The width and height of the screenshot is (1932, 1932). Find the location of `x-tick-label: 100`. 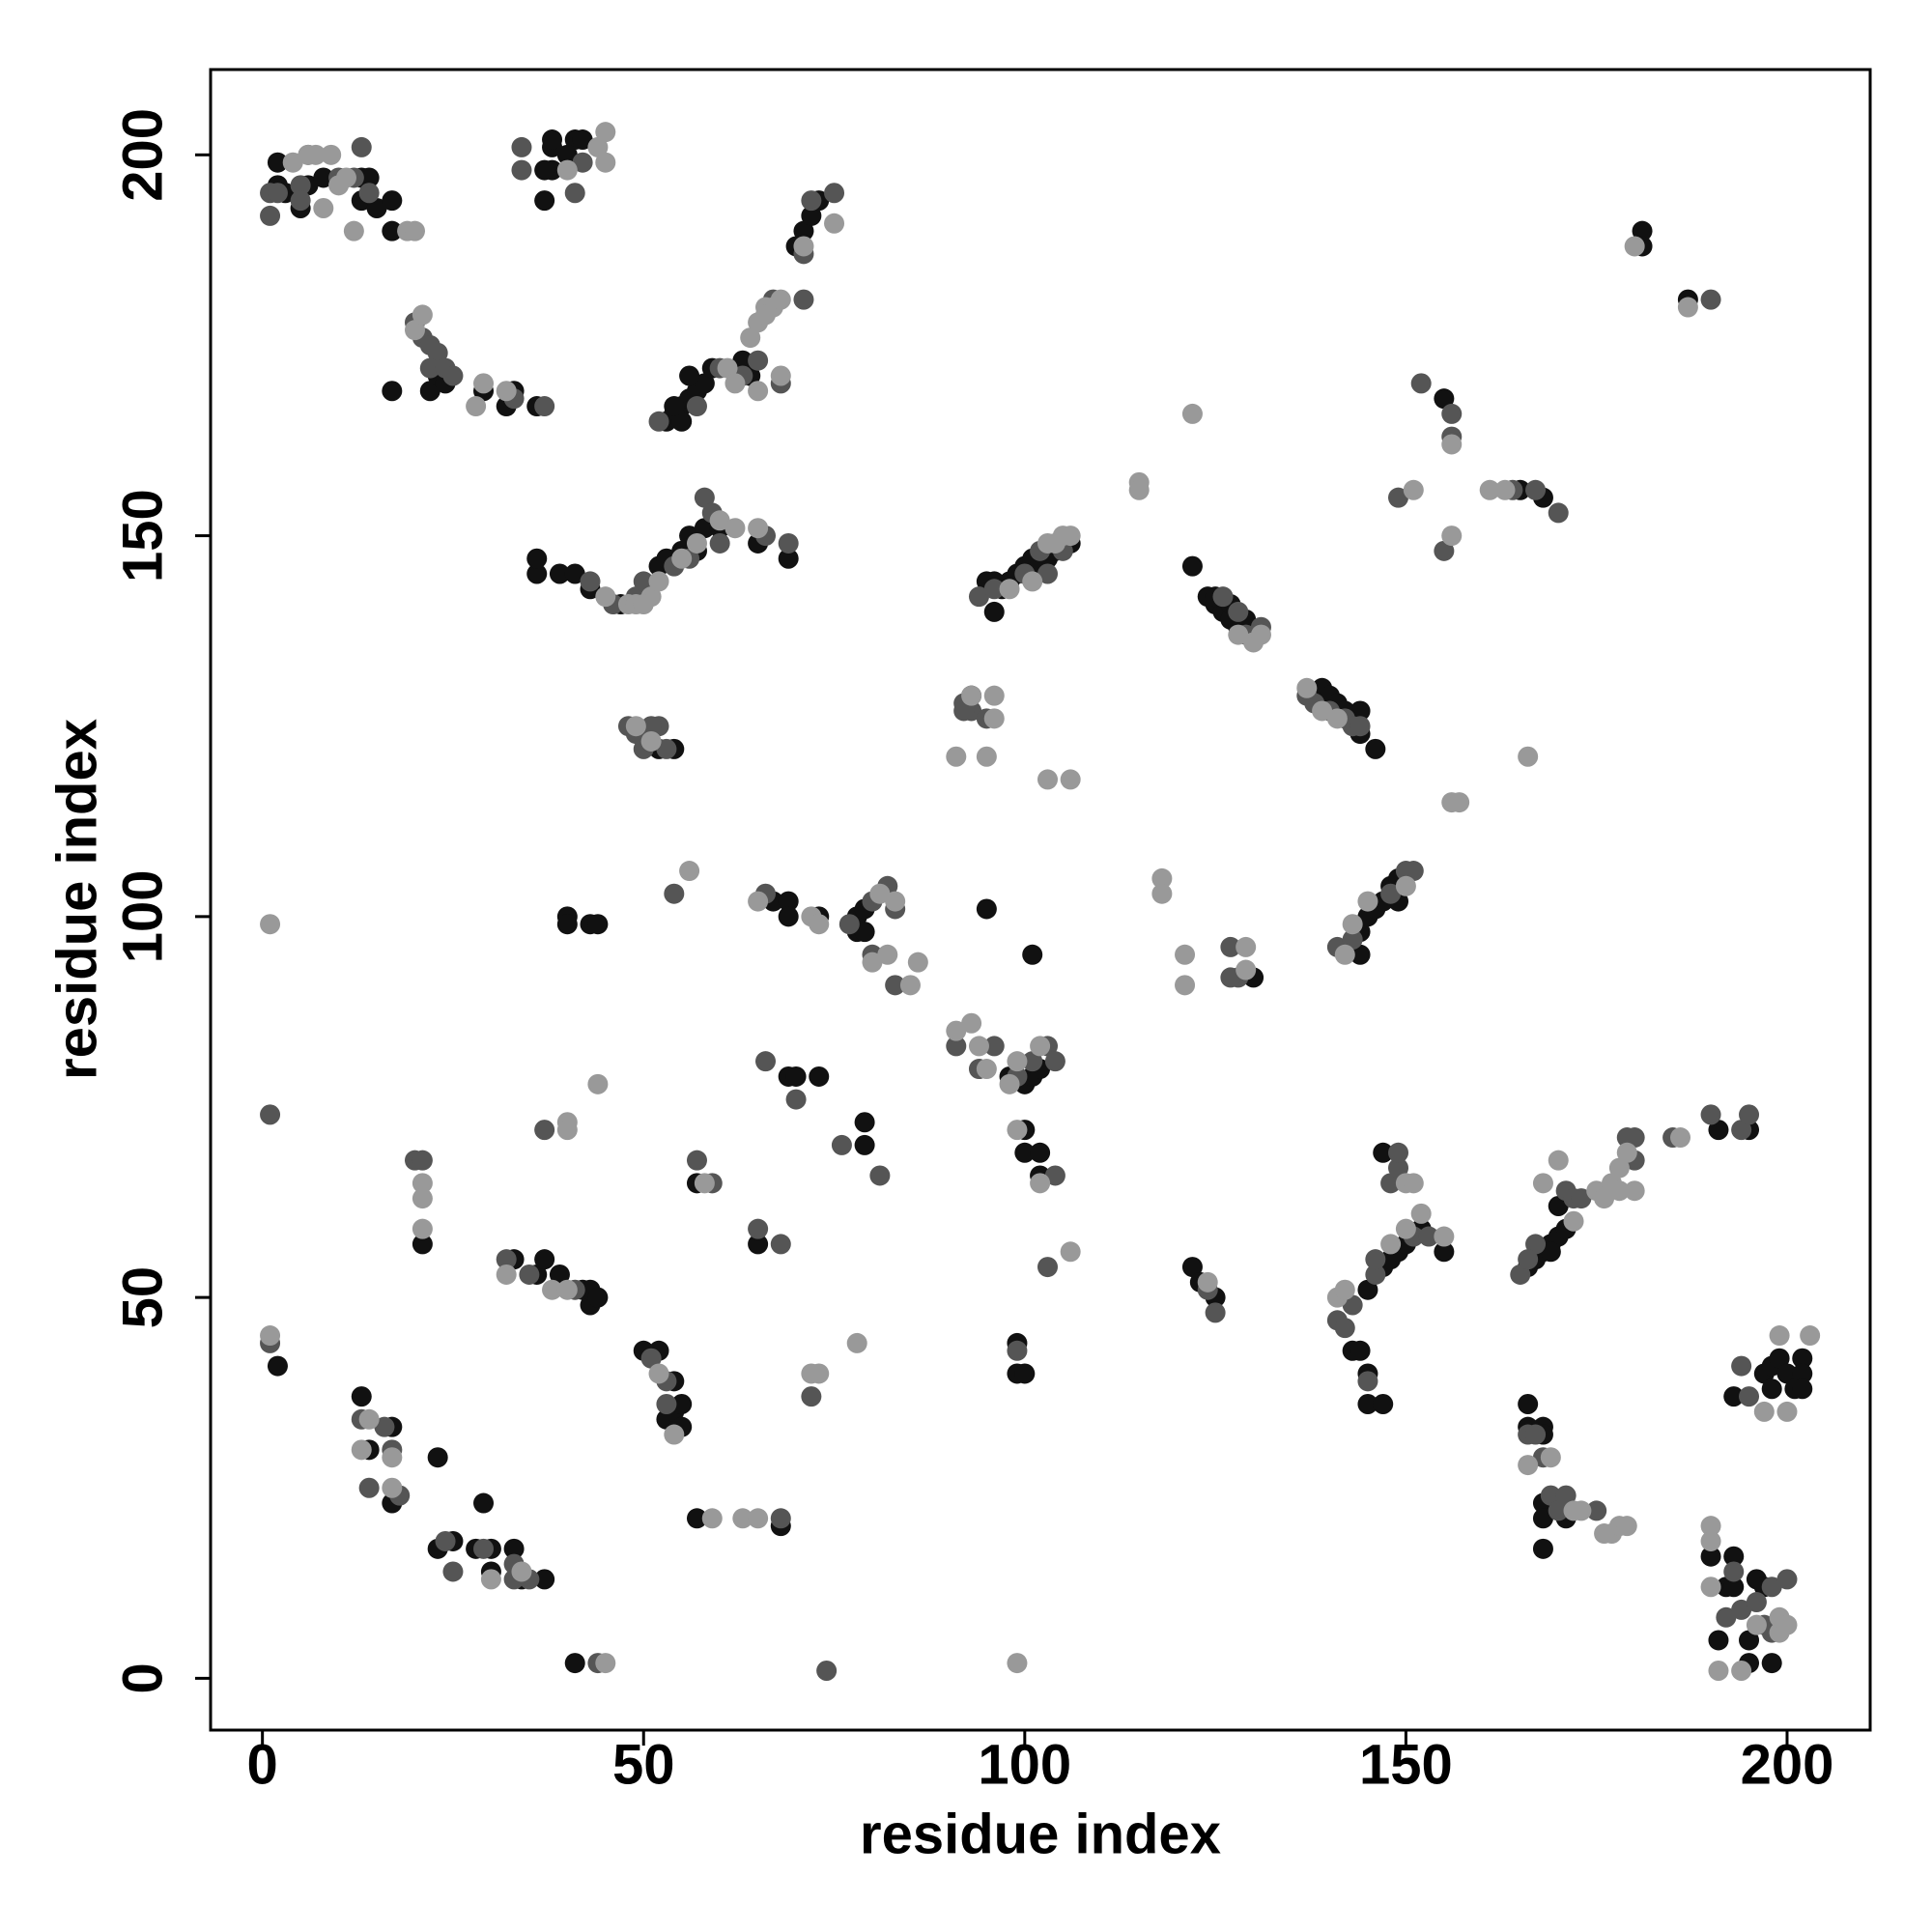

x-tick-label: 100 is located at coordinates (1024, 1764).